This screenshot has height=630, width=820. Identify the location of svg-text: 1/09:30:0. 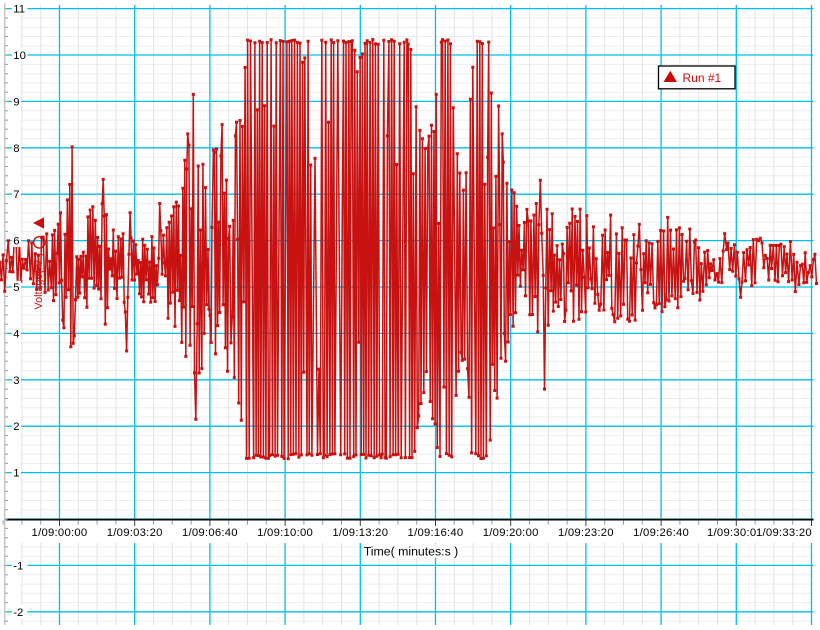
(731, 533).